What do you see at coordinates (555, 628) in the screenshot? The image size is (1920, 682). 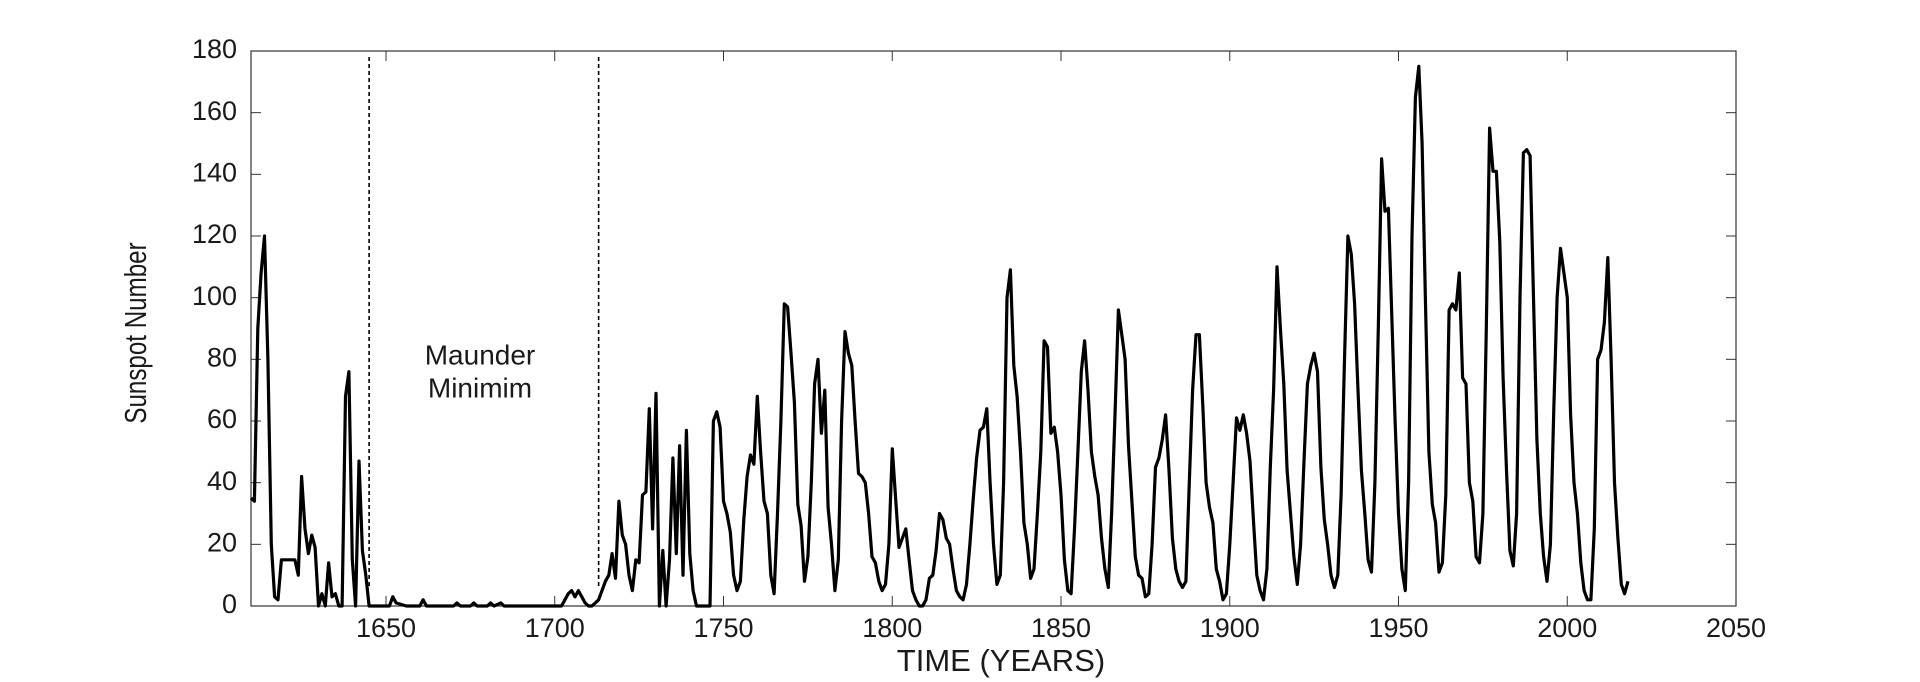 I see `x-tick-label: 1700` at bounding box center [555, 628].